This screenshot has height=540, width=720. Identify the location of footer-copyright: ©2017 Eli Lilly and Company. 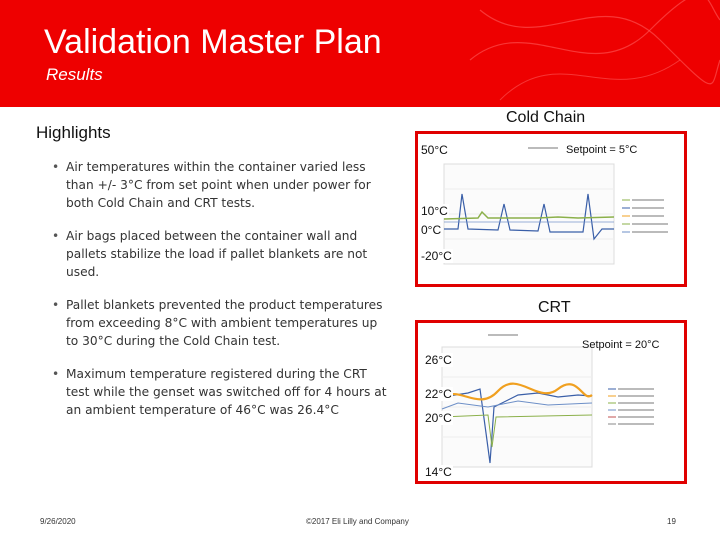
(357, 521).